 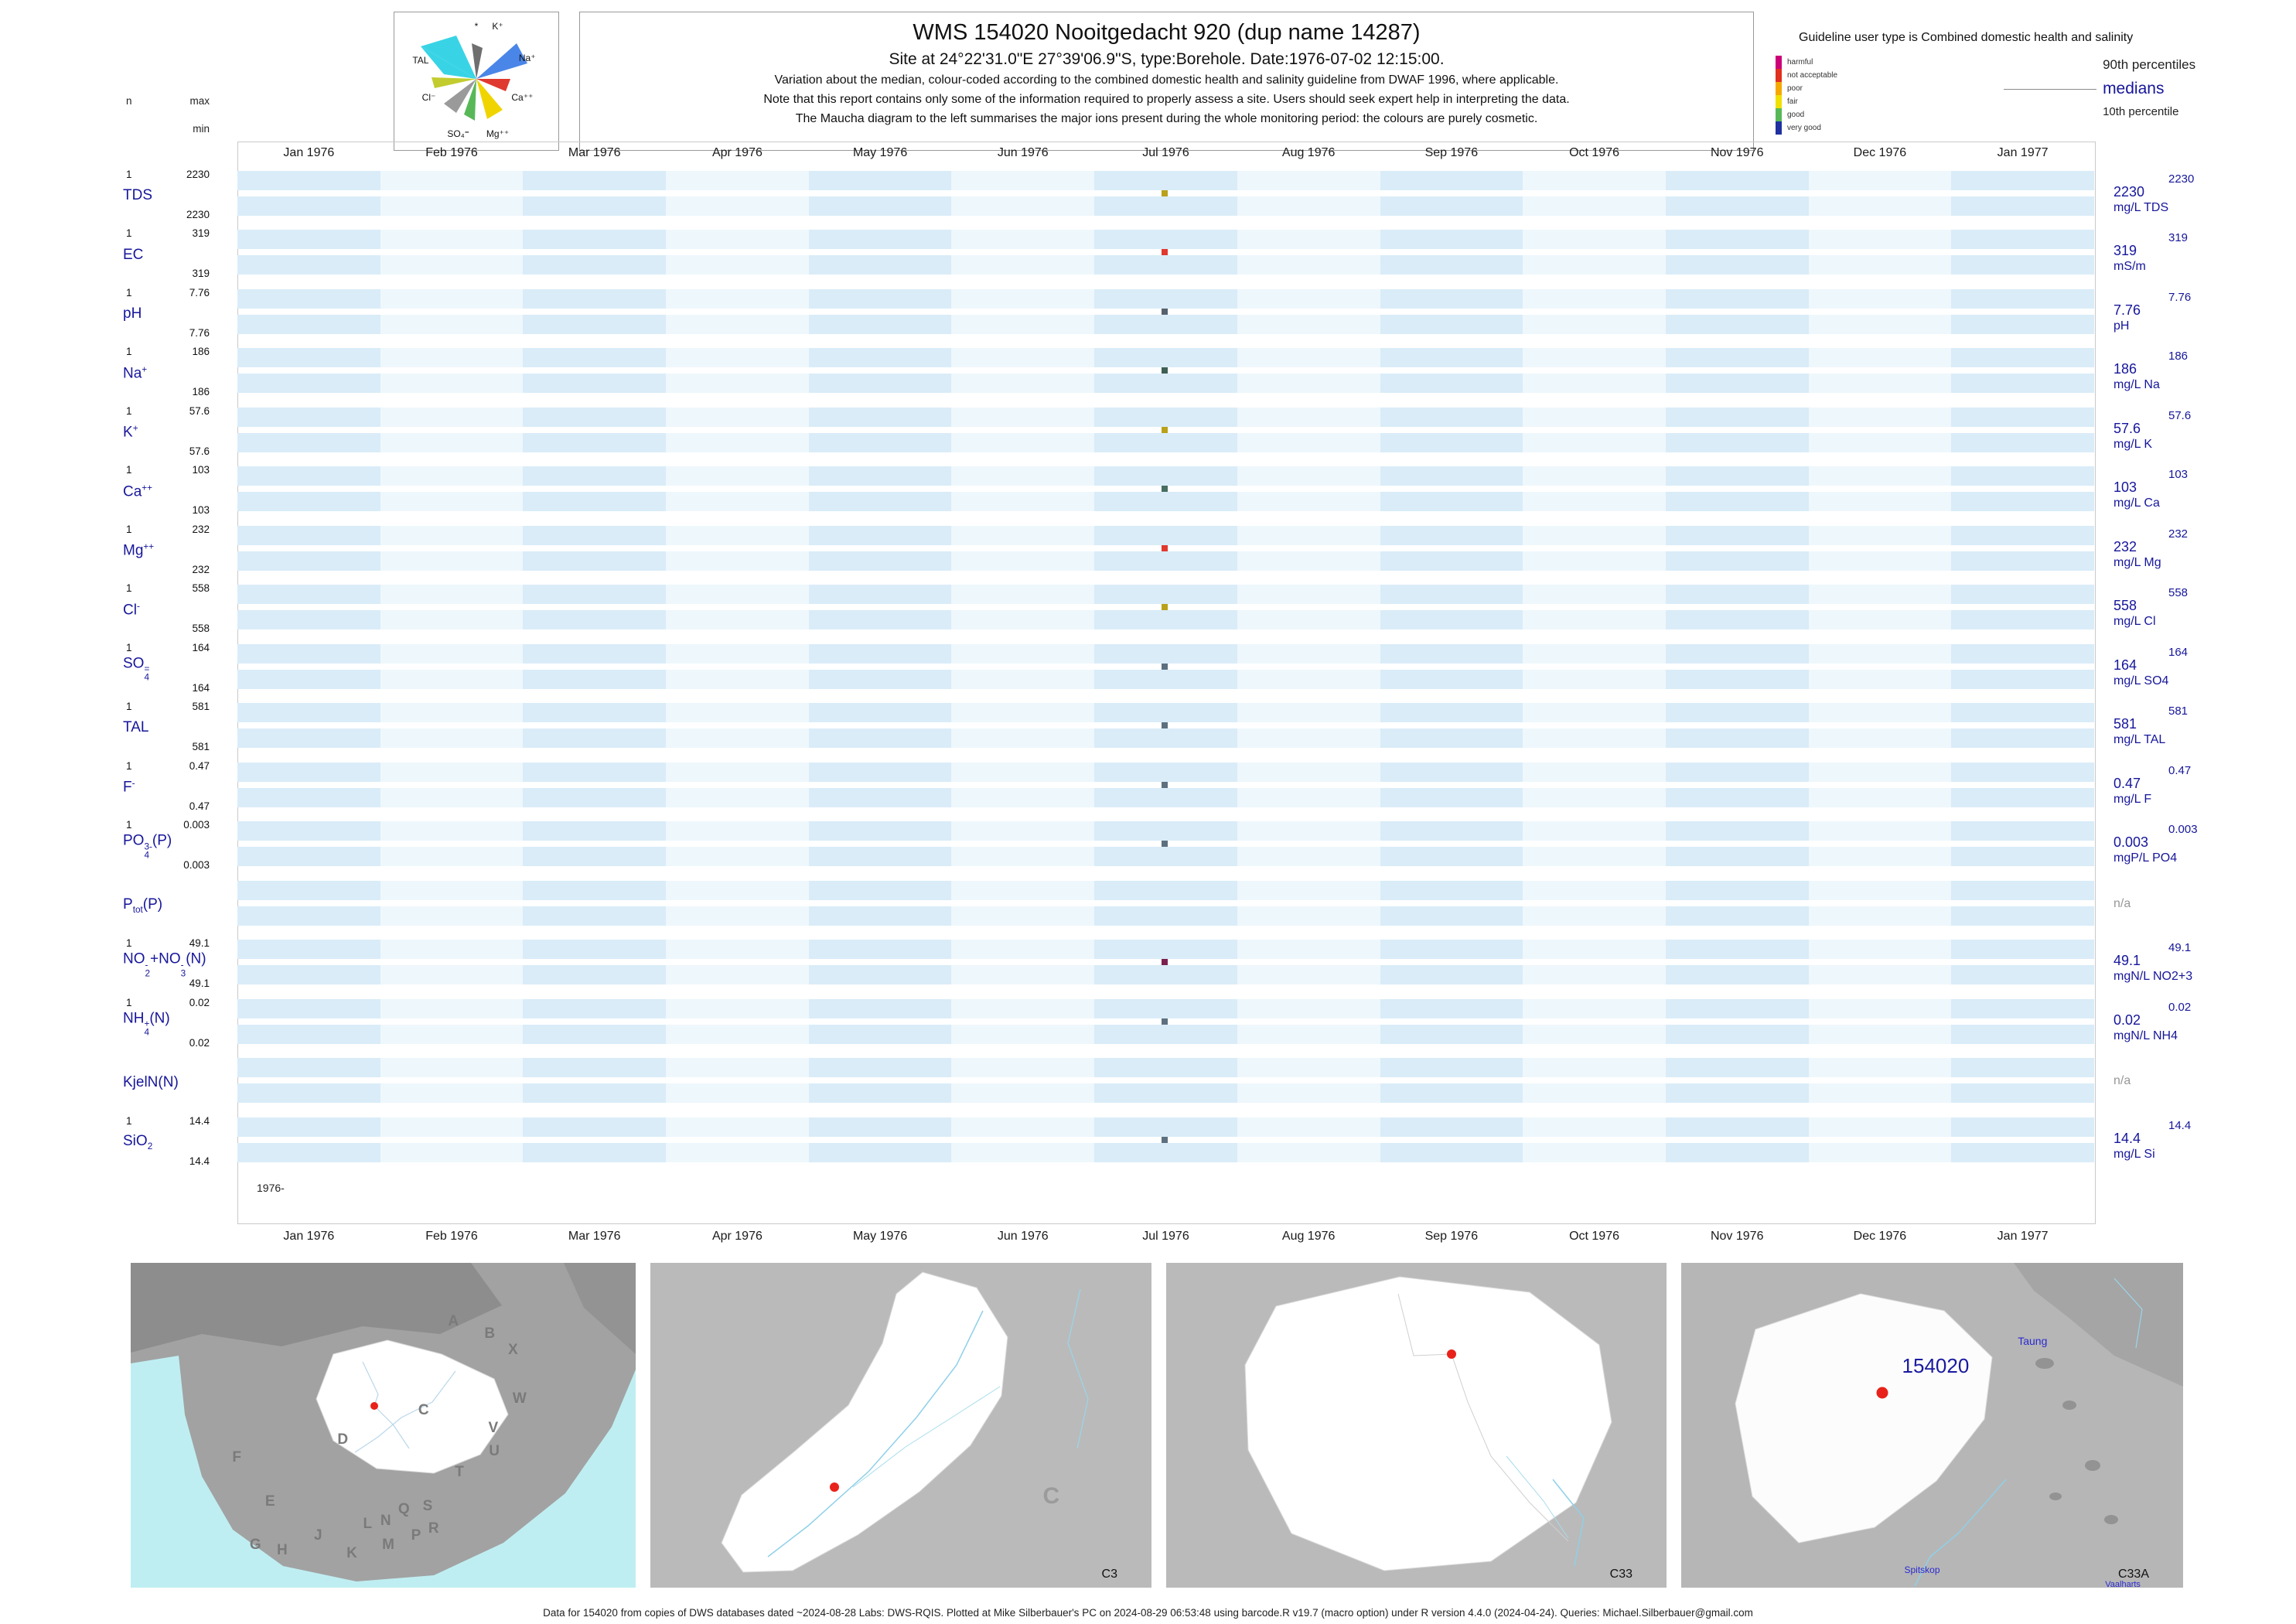 What do you see at coordinates (1800, 62) in the screenshot?
I see `guideline-class-label: harmful` at bounding box center [1800, 62].